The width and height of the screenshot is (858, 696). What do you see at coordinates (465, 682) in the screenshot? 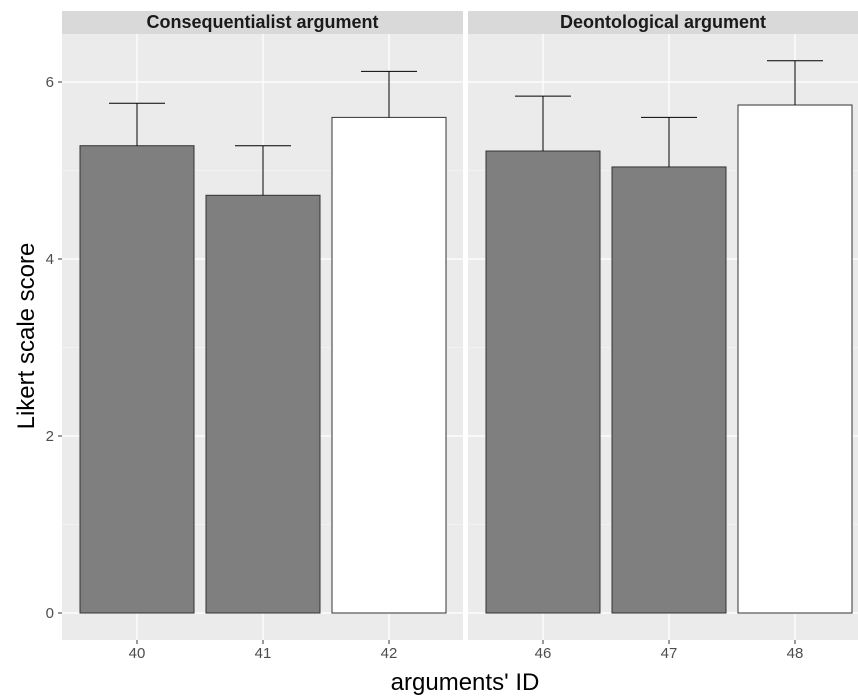
I see `x-axis-title: arguments' ID` at bounding box center [465, 682].